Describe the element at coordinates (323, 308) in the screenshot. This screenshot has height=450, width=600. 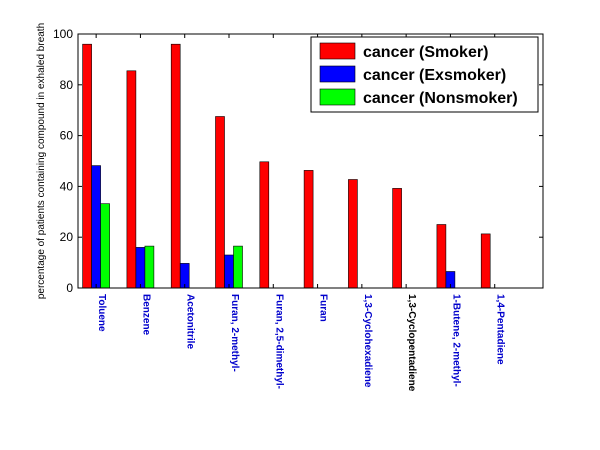
I see `x-tick-label: Furan` at that location.